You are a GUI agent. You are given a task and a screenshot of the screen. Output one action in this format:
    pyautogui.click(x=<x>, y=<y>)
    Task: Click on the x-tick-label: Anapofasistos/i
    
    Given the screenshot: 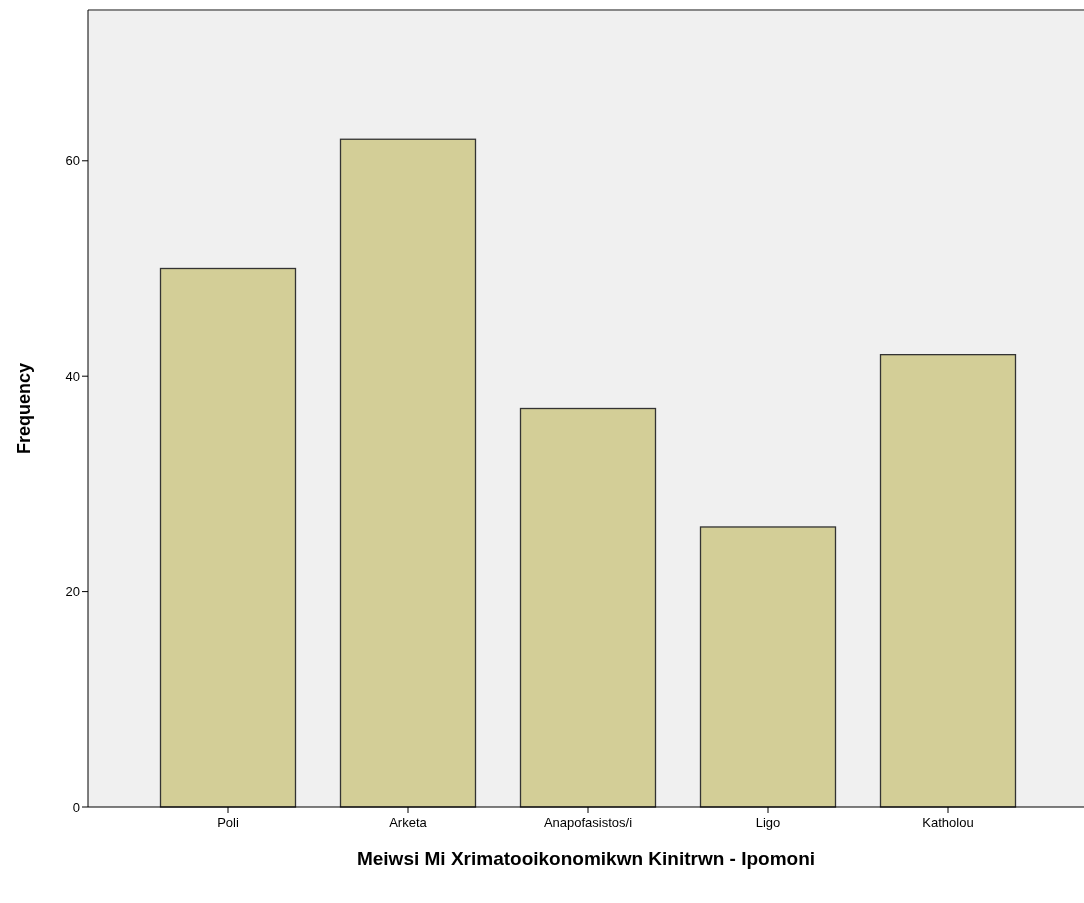 What is the action you would take?
    pyautogui.click(x=588, y=822)
    